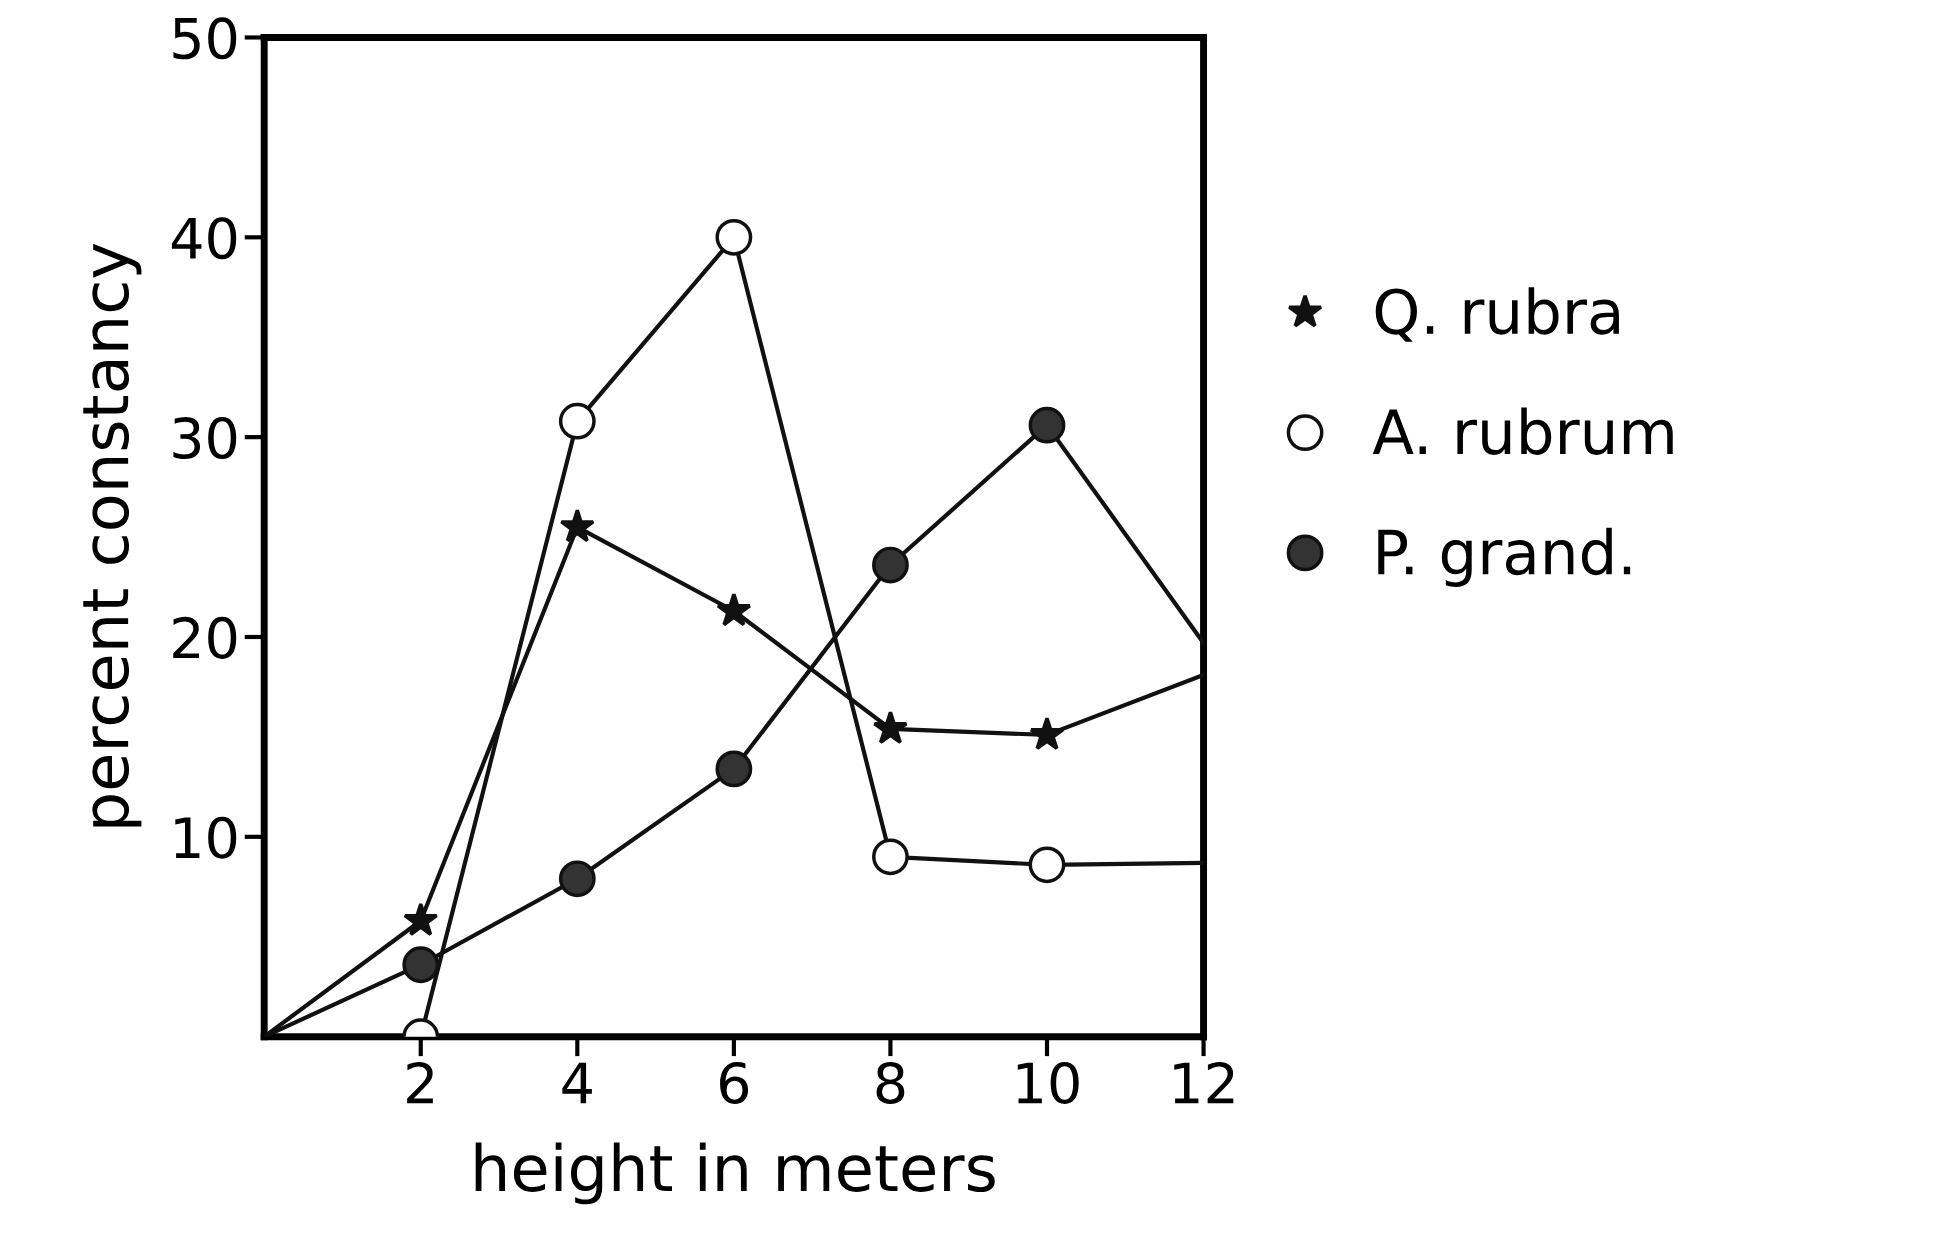 This screenshot has width=1957, height=1249. I want to click on legend-label: Q. rubra, so click(1497, 314).